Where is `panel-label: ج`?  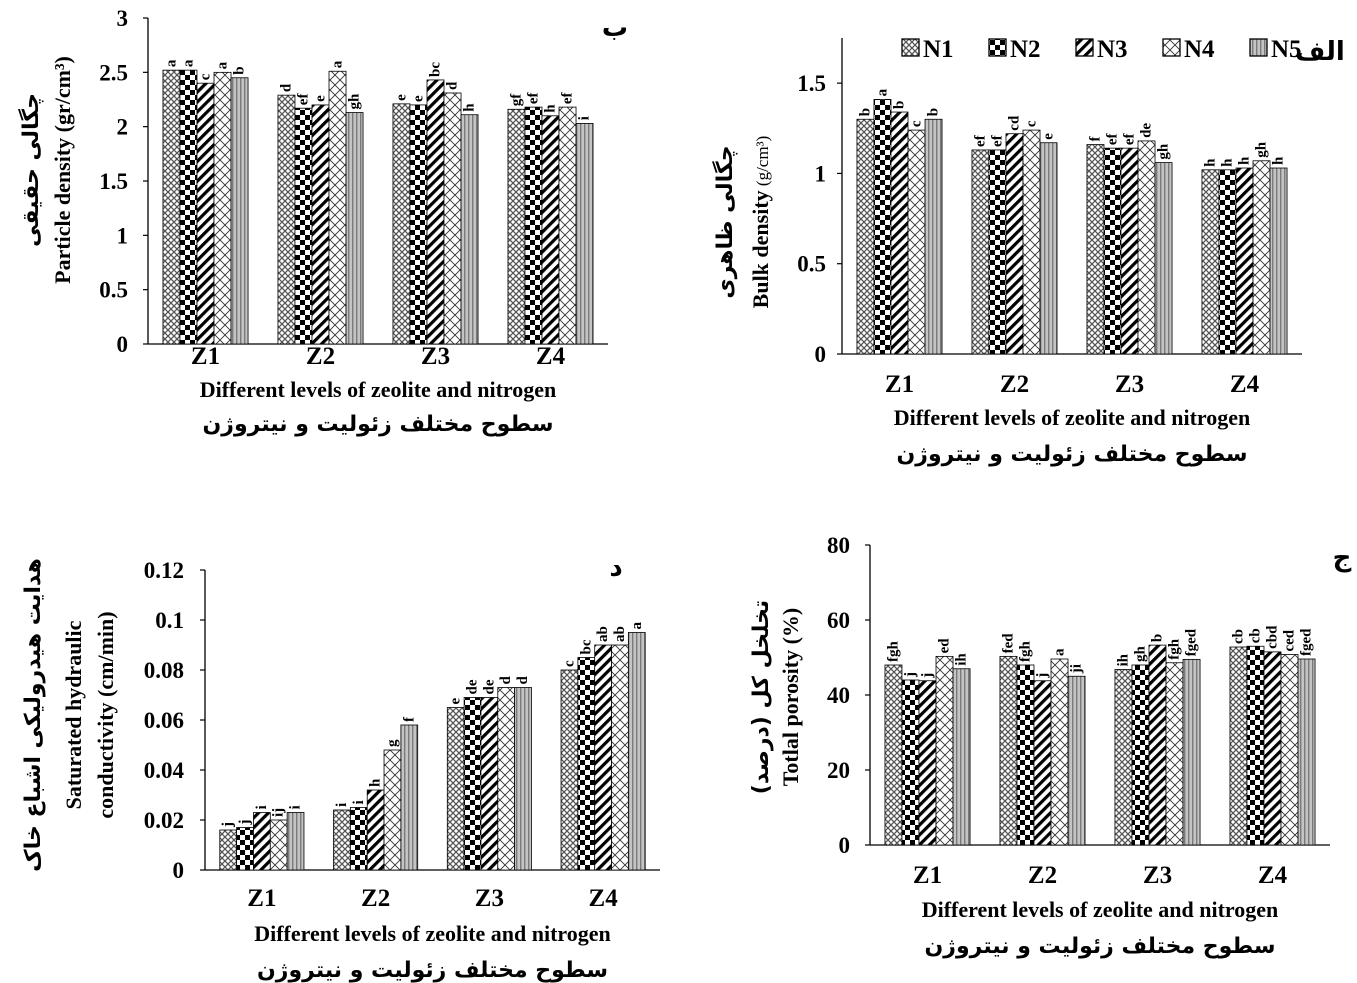
panel-label: ج is located at coordinates (1342, 558).